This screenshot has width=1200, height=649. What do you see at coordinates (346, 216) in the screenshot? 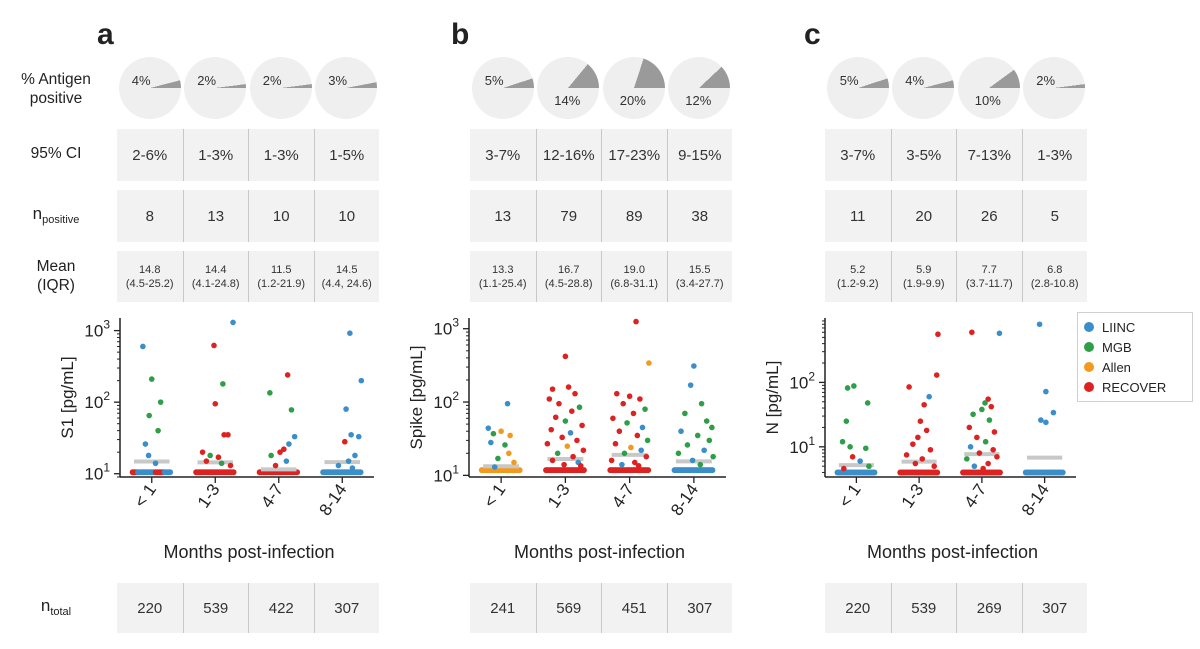
I see `n-positive-row-cell: 10` at bounding box center [346, 216].